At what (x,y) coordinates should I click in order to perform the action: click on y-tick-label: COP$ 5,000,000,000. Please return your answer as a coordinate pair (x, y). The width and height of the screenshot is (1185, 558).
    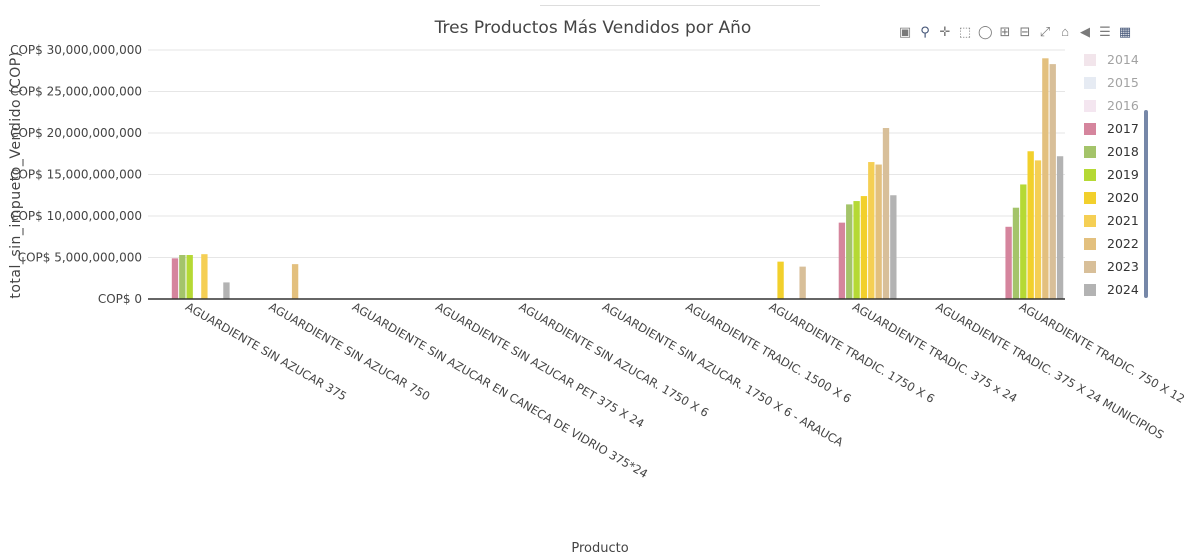
    Looking at the image, I should click on (80, 258).